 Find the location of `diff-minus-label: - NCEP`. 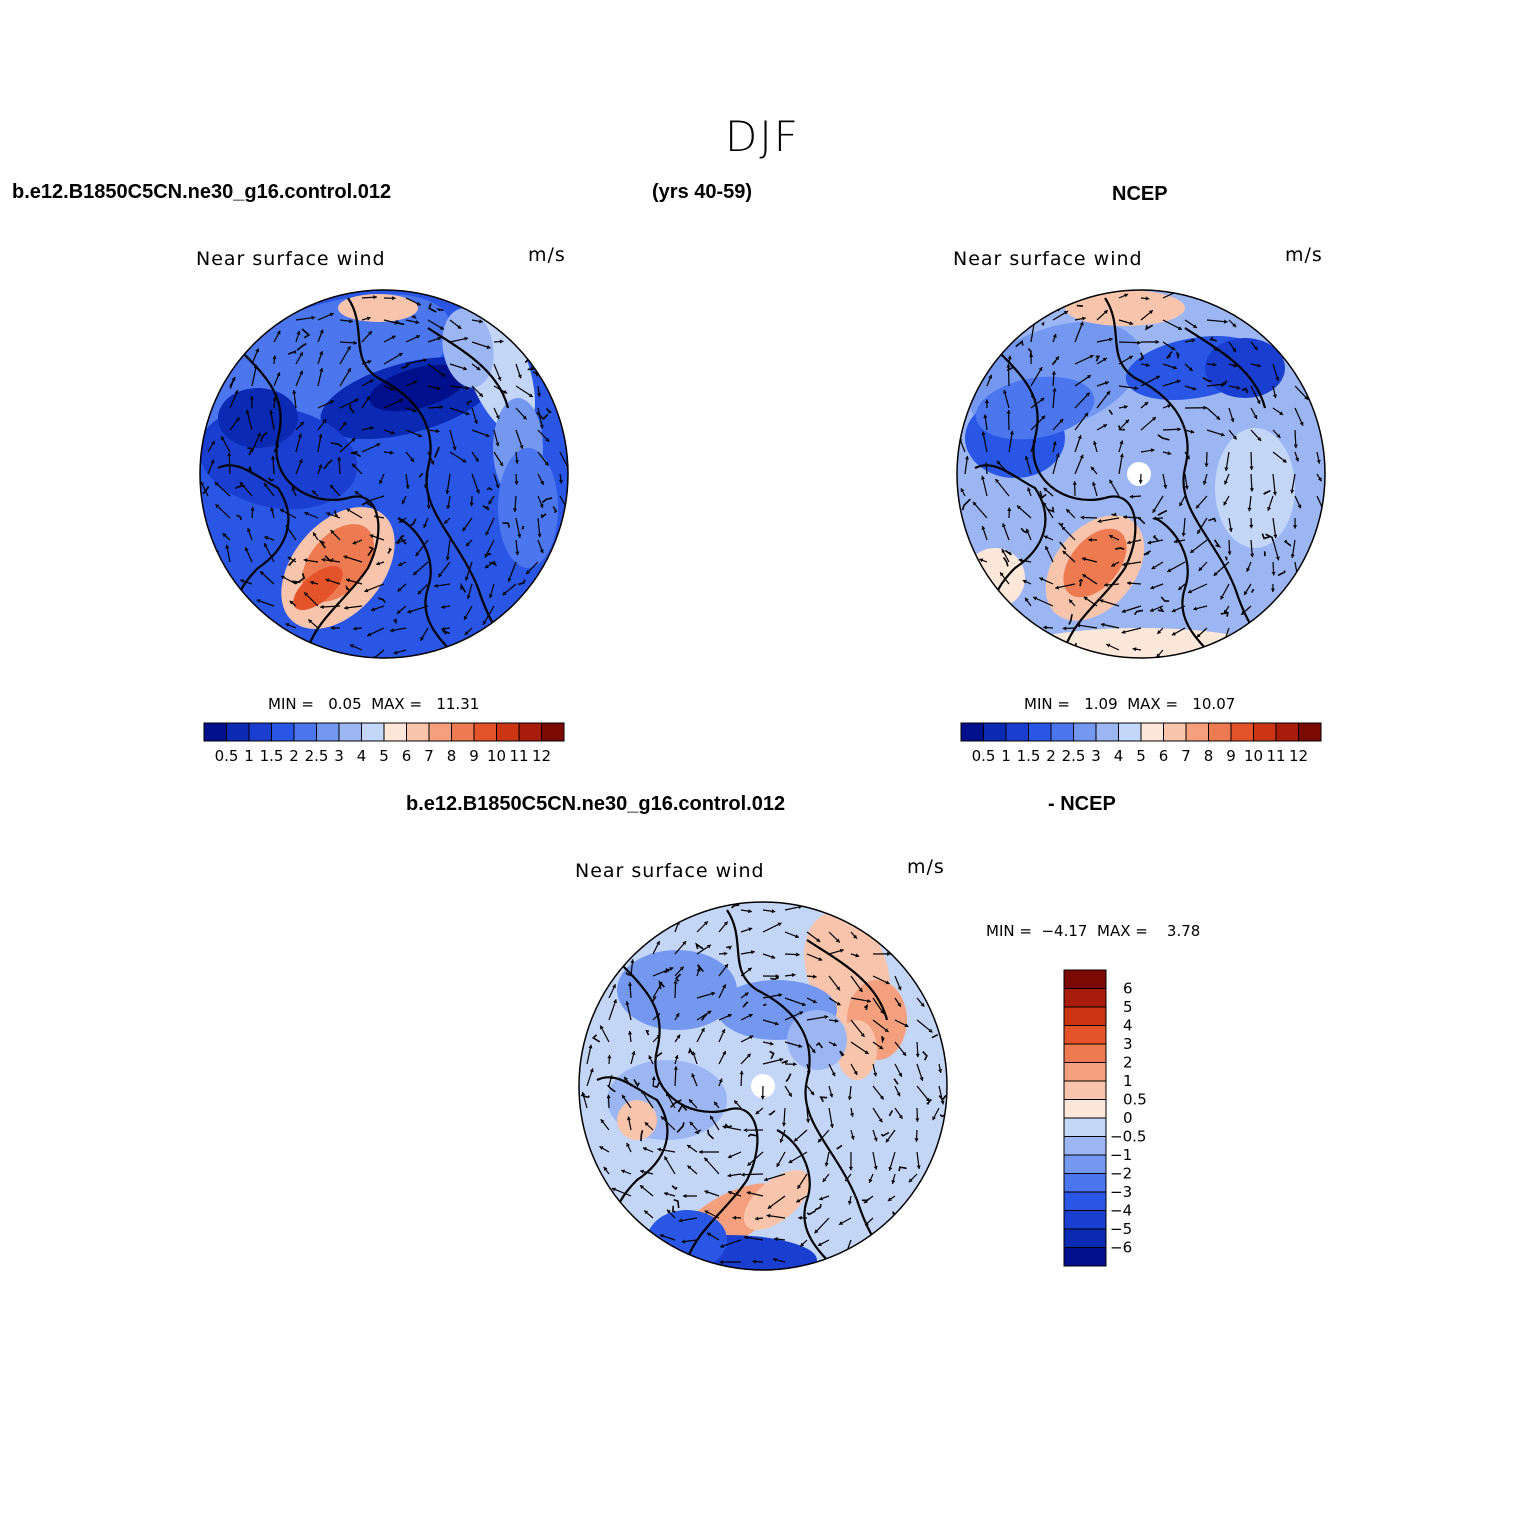

diff-minus-label: - NCEP is located at coordinates (1082, 804).